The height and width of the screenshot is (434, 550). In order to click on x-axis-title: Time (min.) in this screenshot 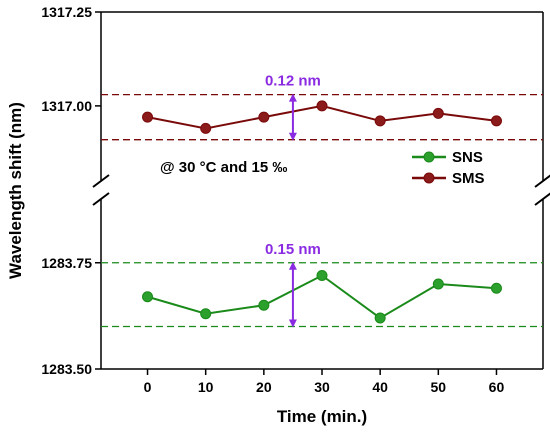, I will do `click(322, 416)`.